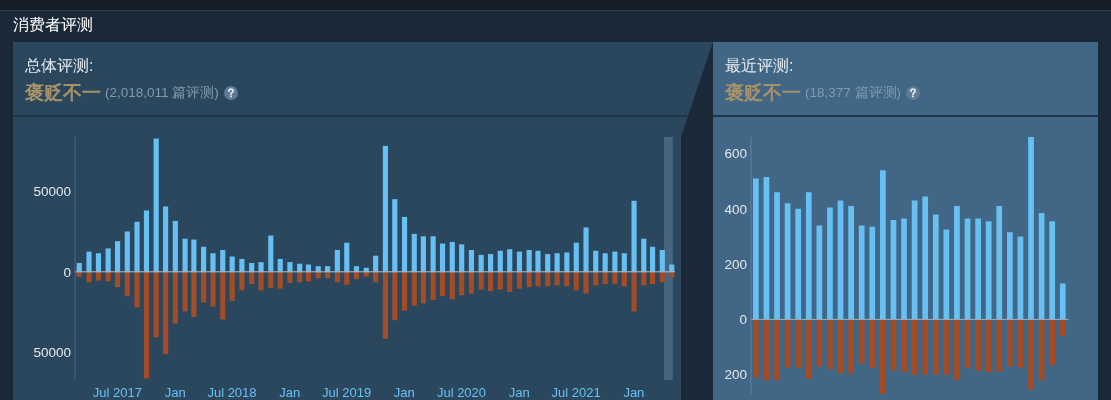 The width and height of the screenshot is (1111, 400). I want to click on x-tick-label: Jul 2019, so click(347, 392).